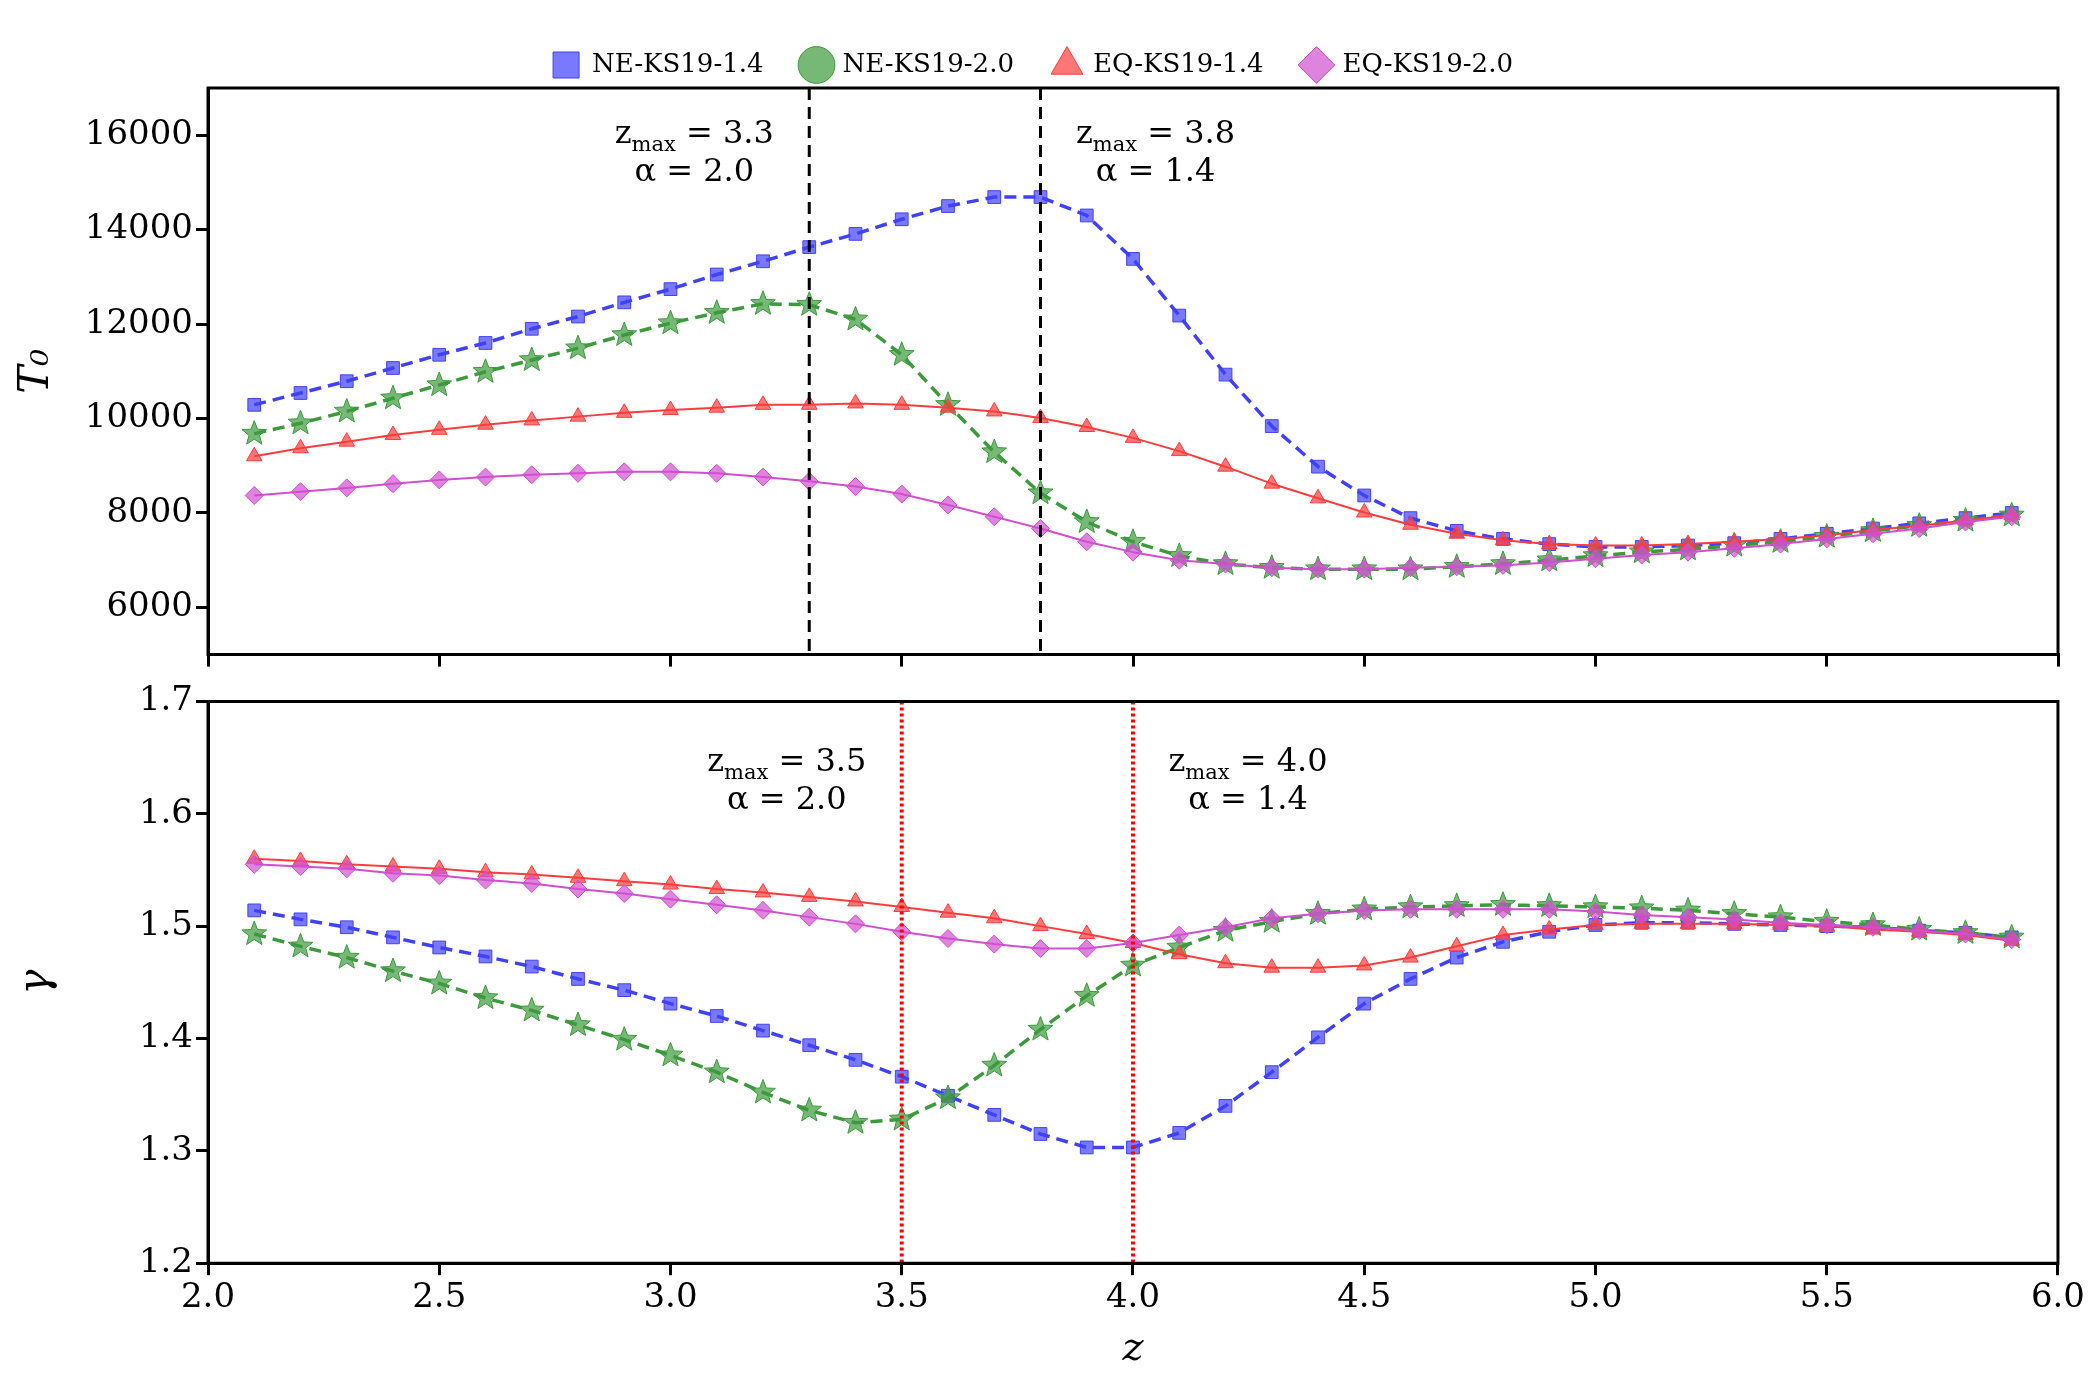  I want to click on x-axis-title: z, so click(1133, 1346).